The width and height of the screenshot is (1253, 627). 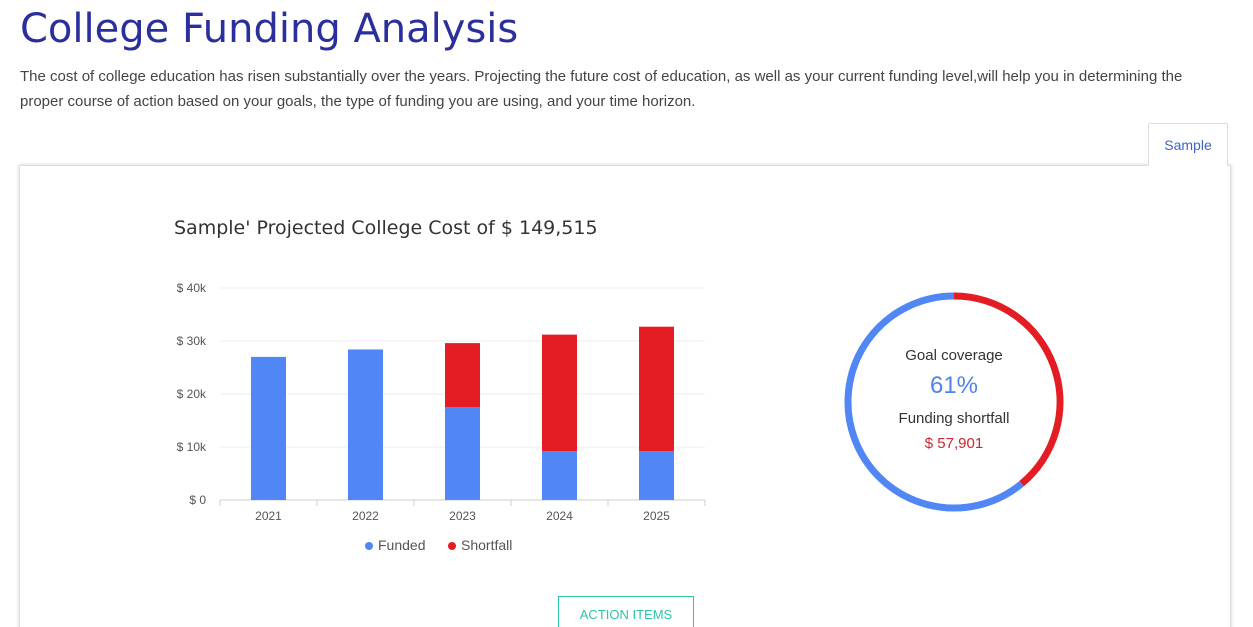 What do you see at coordinates (268, 516) in the screenshot?
I see `x-tick-label: 2021` at bounding box center [268, 516].